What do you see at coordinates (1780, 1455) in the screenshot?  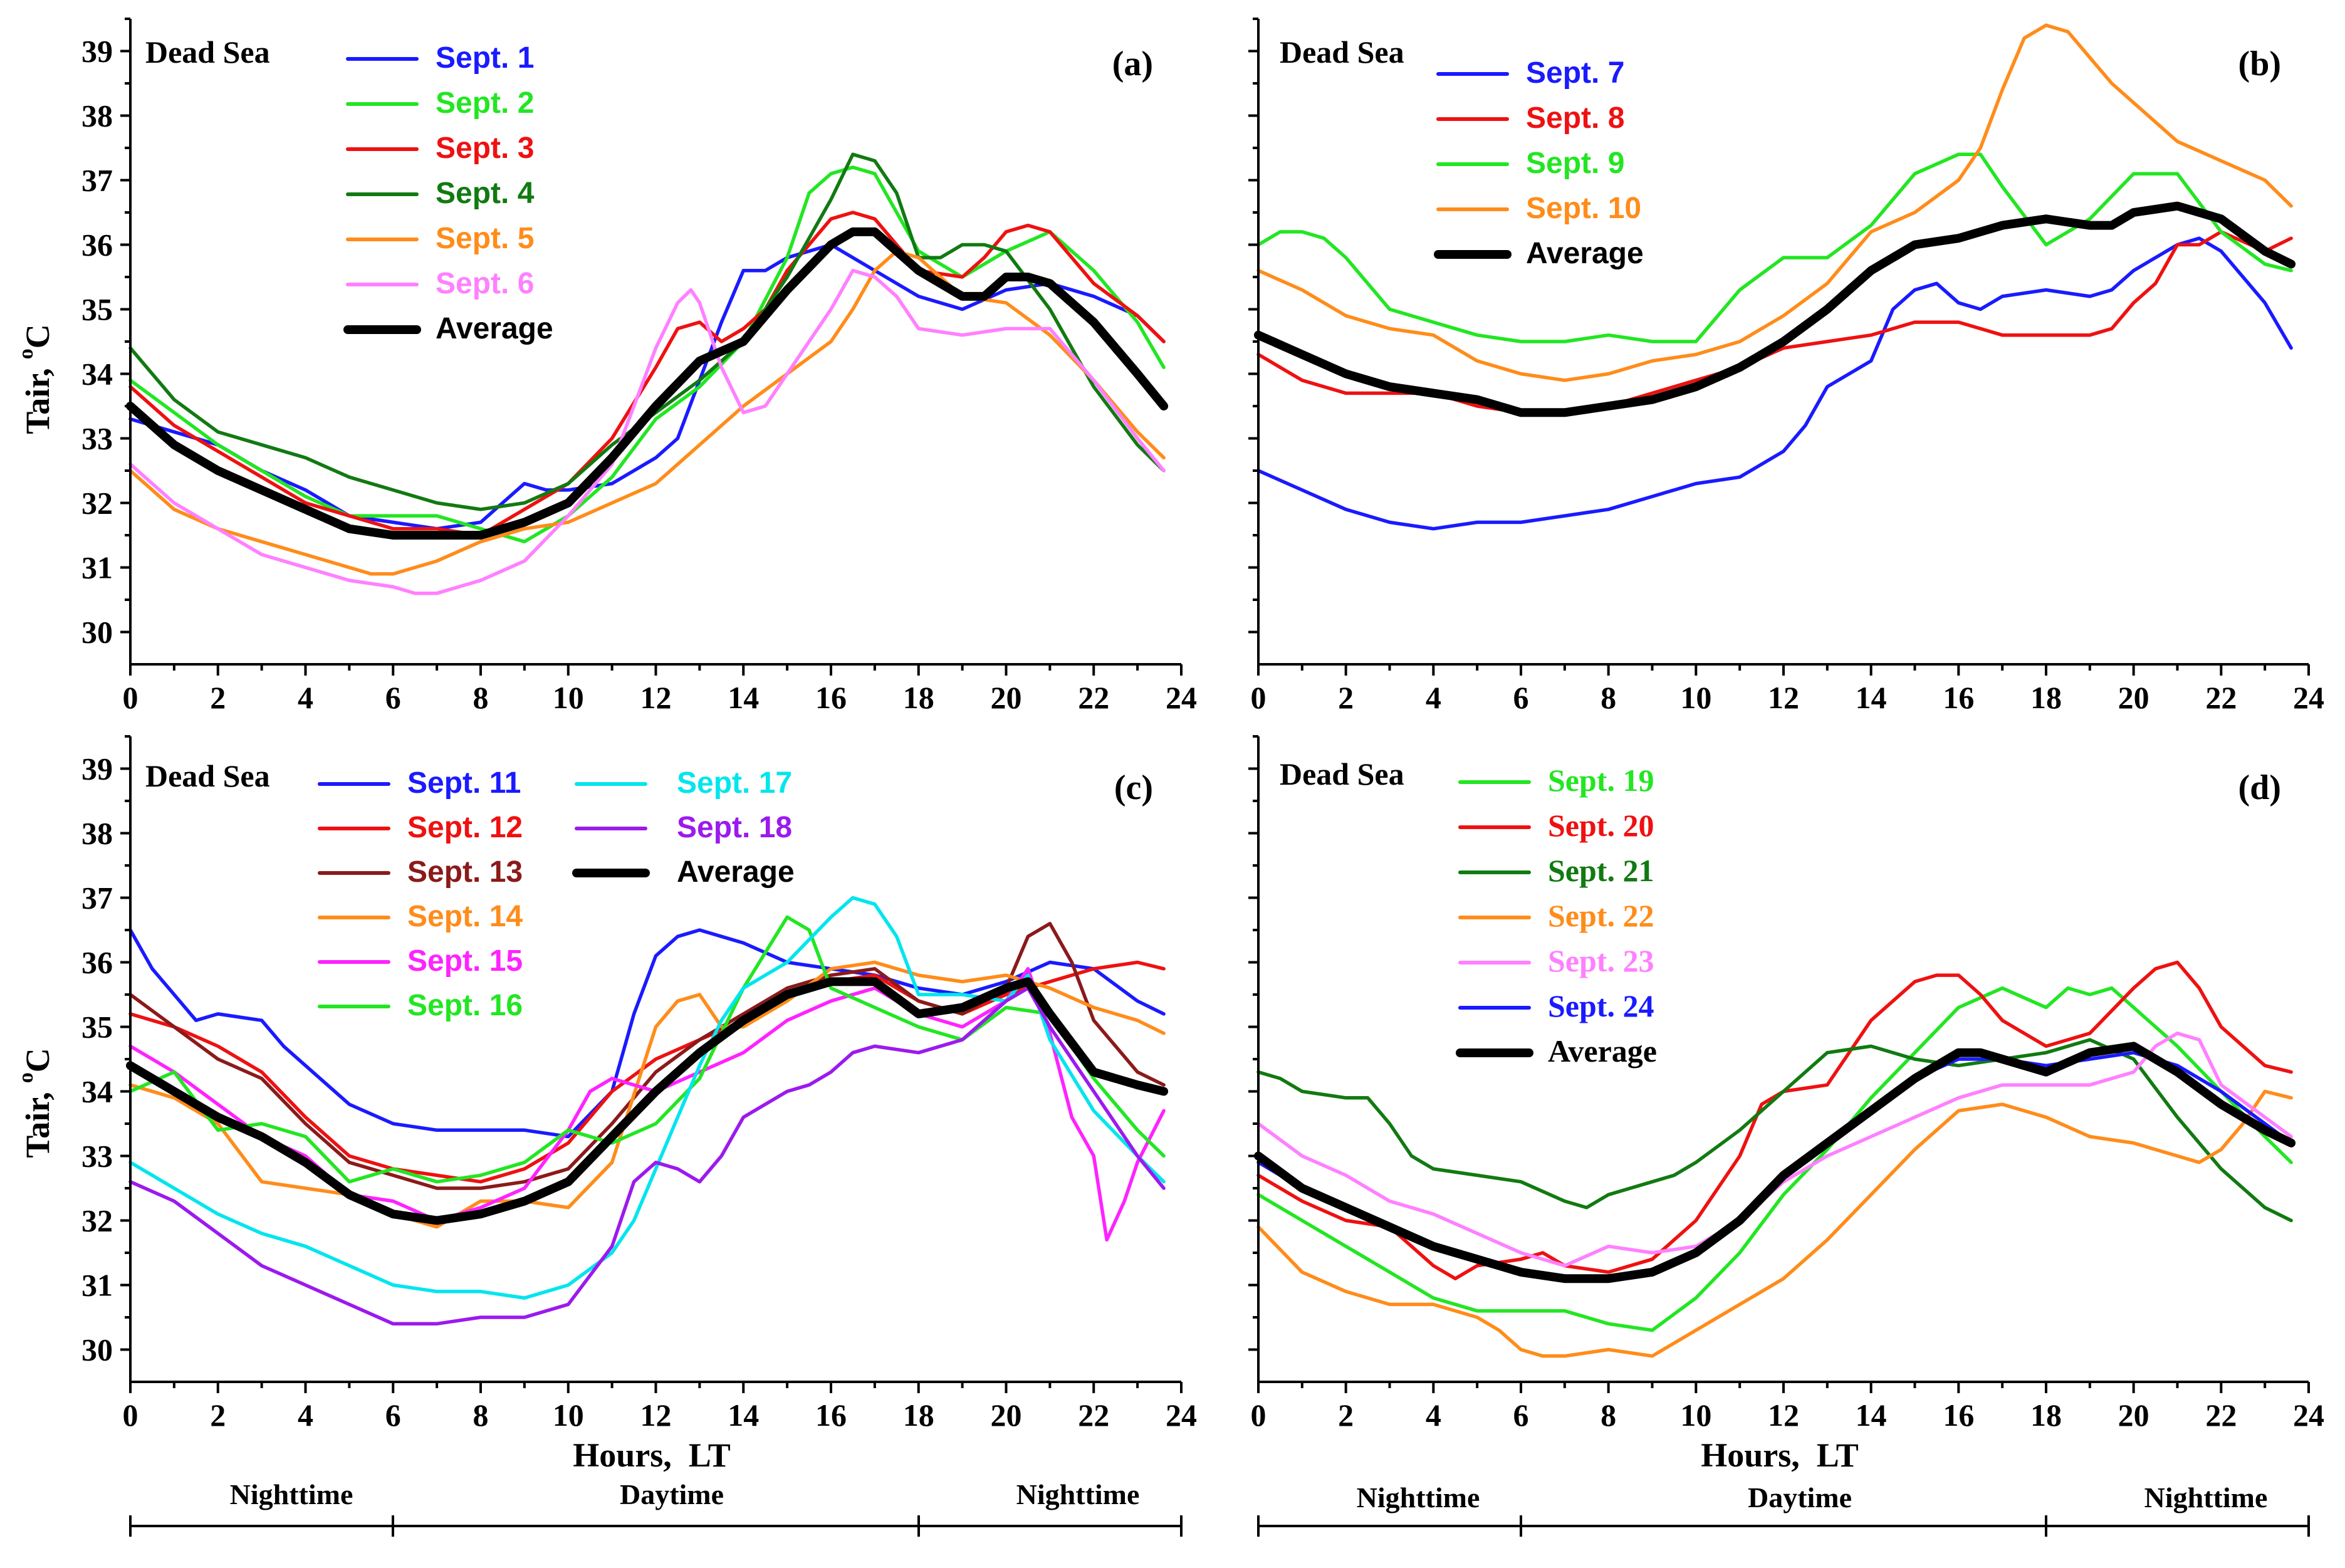 I see `xlabel-d: Hours, LT` at bounding box center [1780, 1455].